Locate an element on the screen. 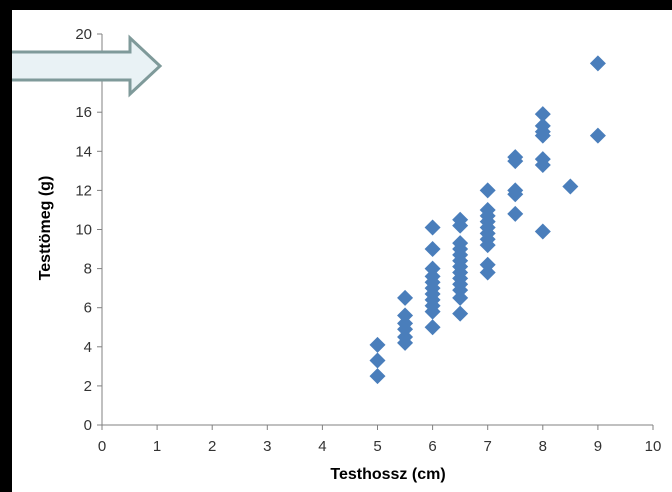  right-arrow-icon is located at coordinates (87, 66).